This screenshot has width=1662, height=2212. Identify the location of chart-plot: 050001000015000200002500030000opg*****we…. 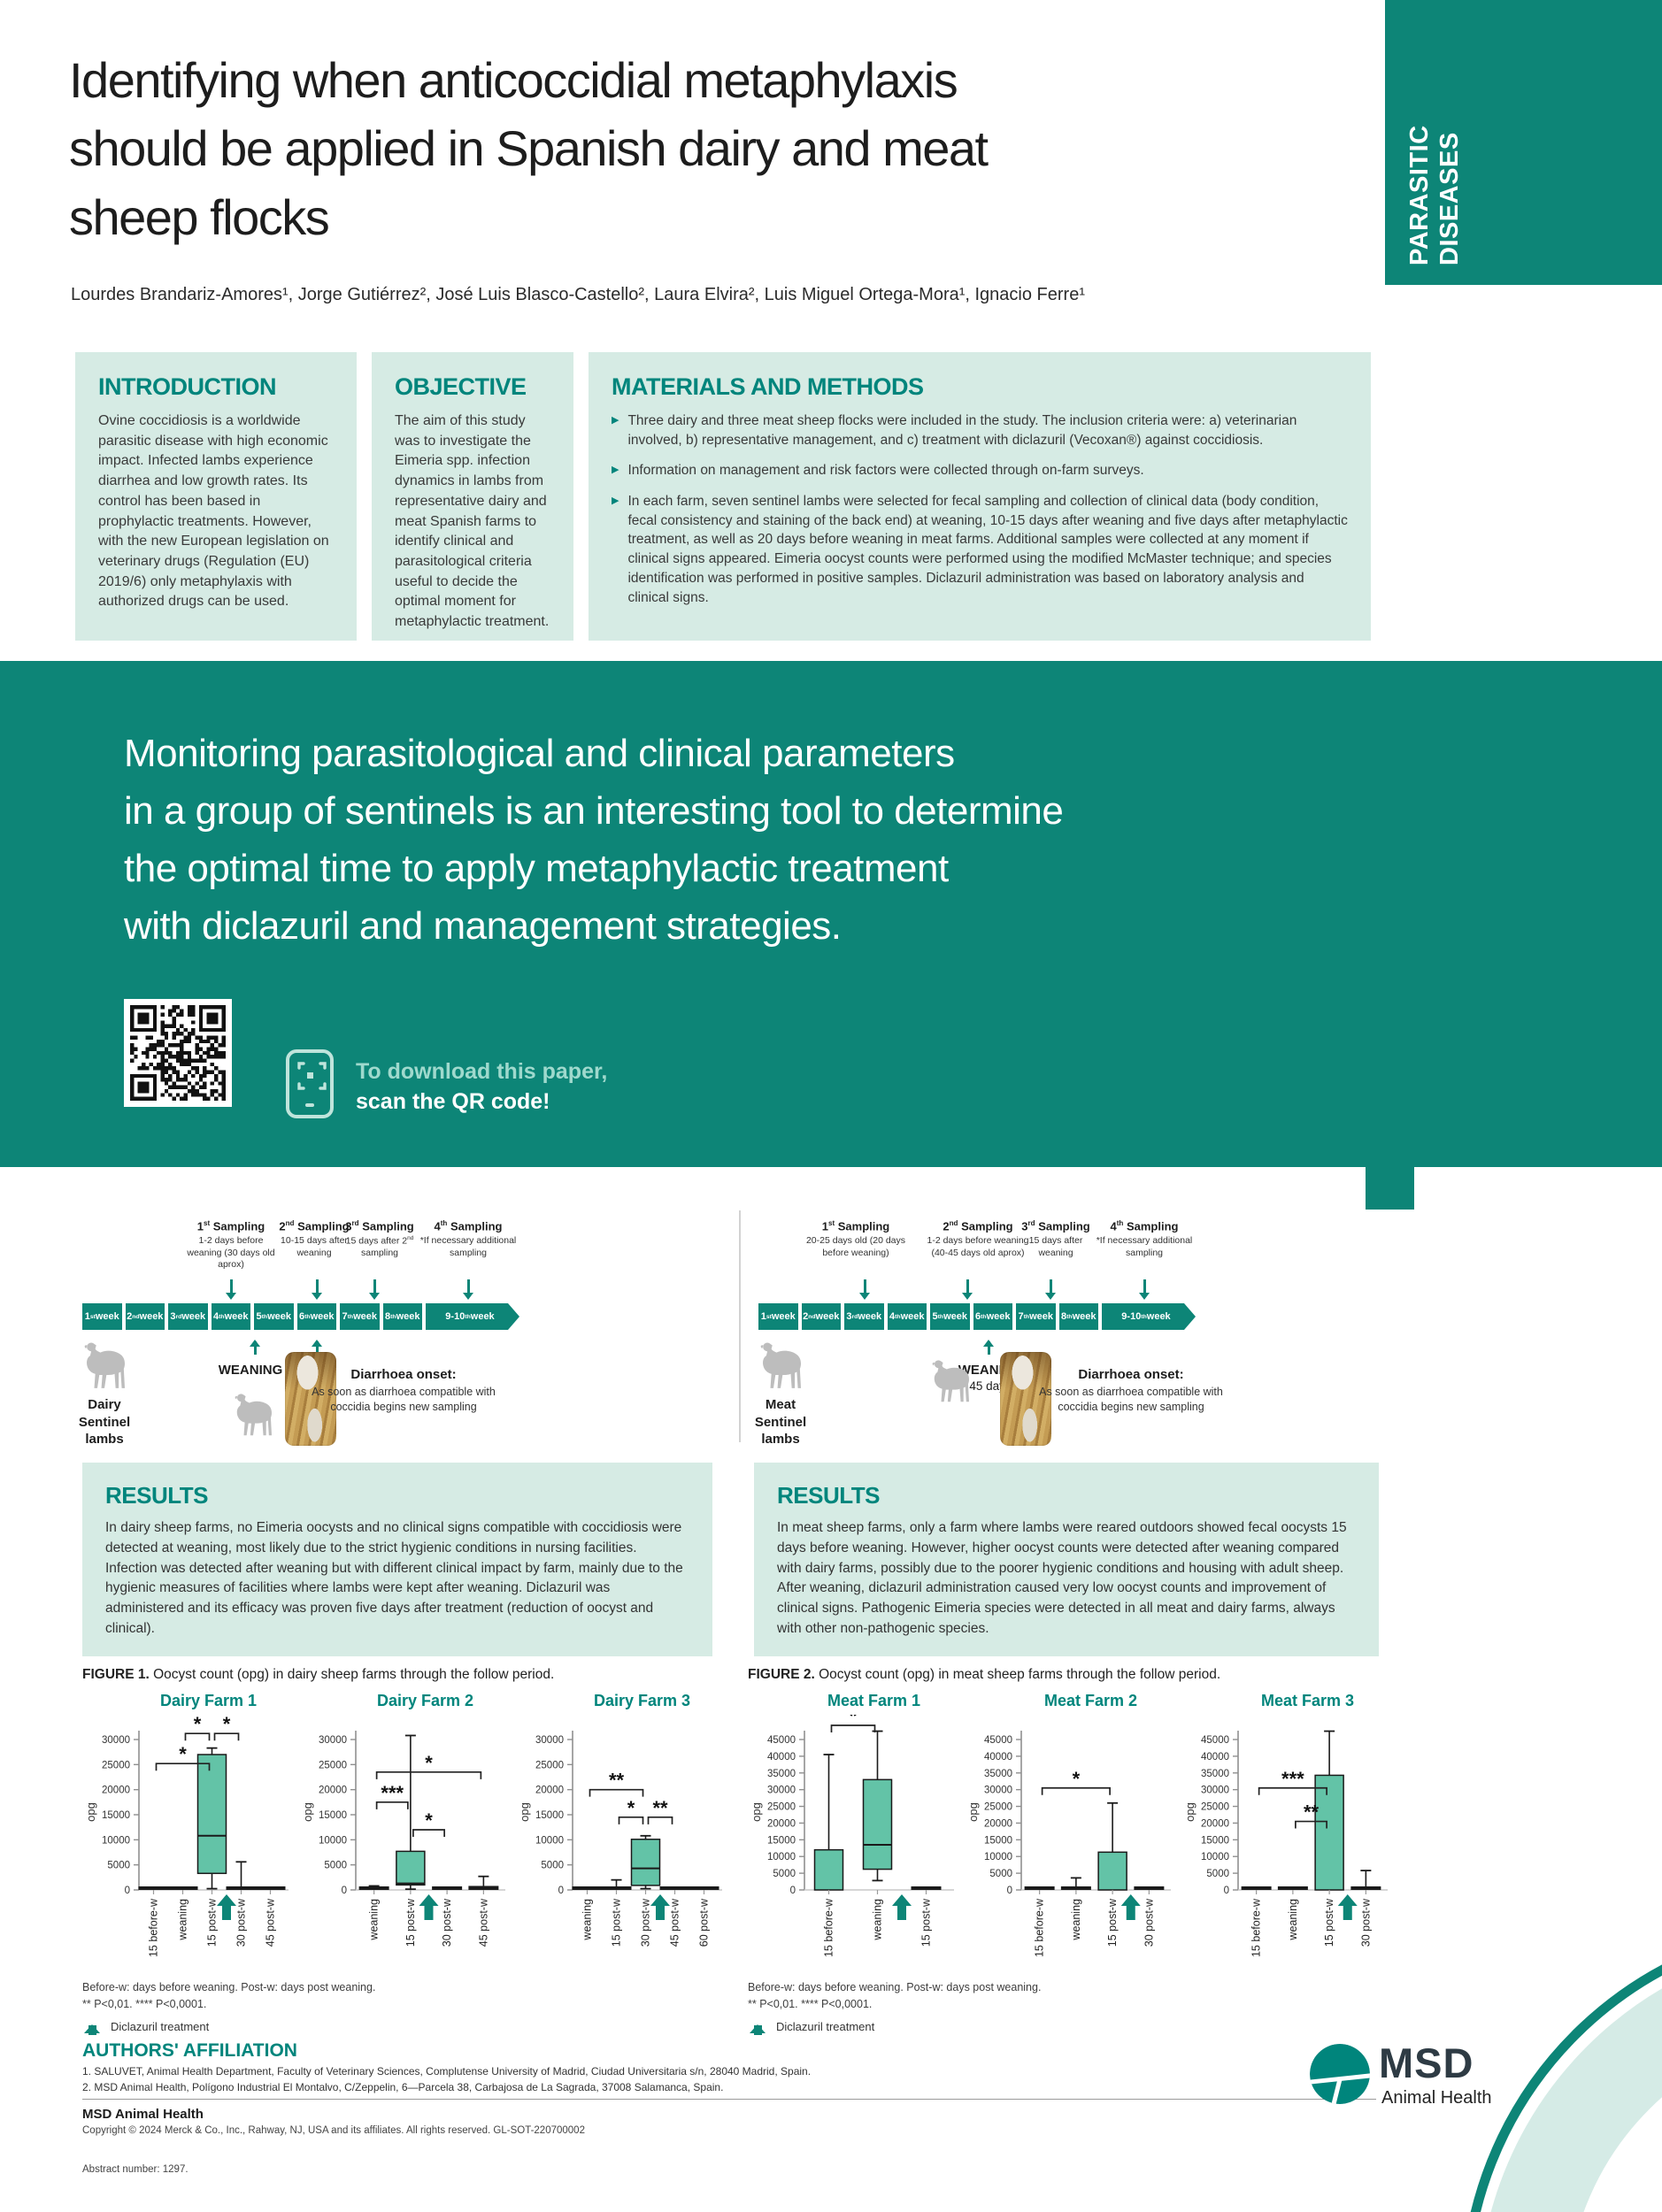
(403, 1839).